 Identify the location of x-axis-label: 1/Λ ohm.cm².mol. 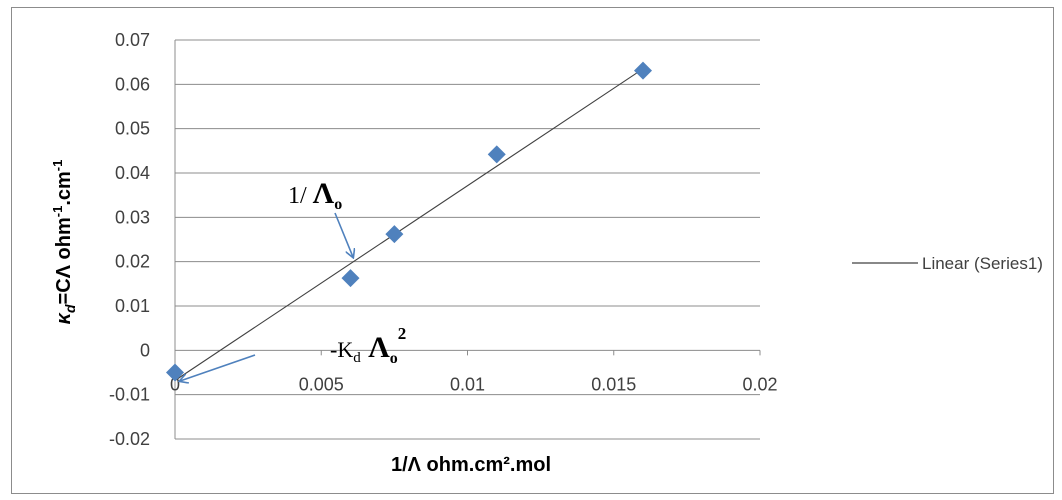
(471, 465).